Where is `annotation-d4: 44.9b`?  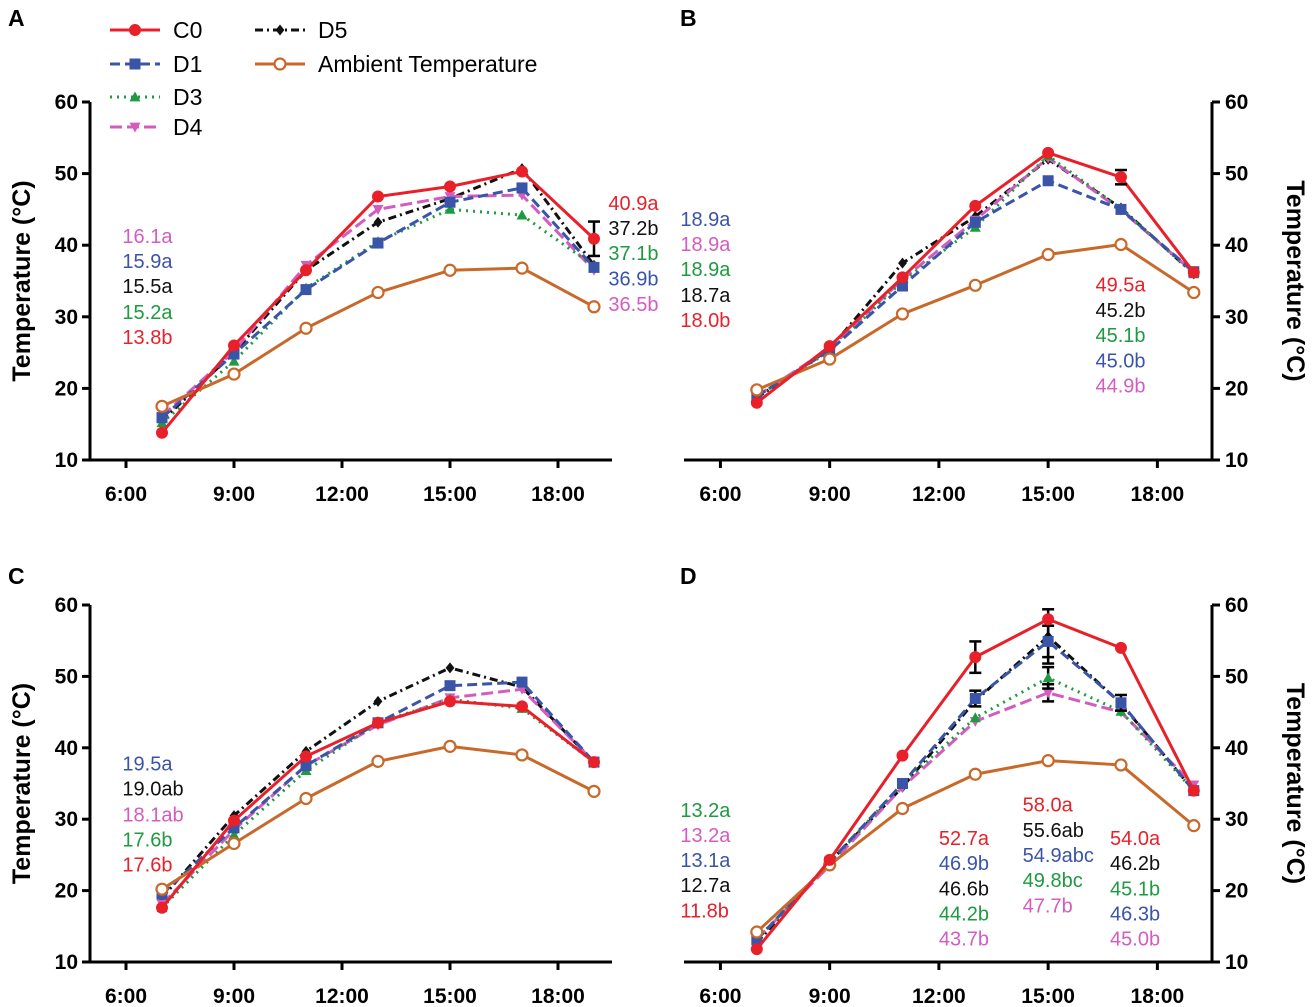
annotation-d4: 44.9b is located at coordinates (1120, 387).